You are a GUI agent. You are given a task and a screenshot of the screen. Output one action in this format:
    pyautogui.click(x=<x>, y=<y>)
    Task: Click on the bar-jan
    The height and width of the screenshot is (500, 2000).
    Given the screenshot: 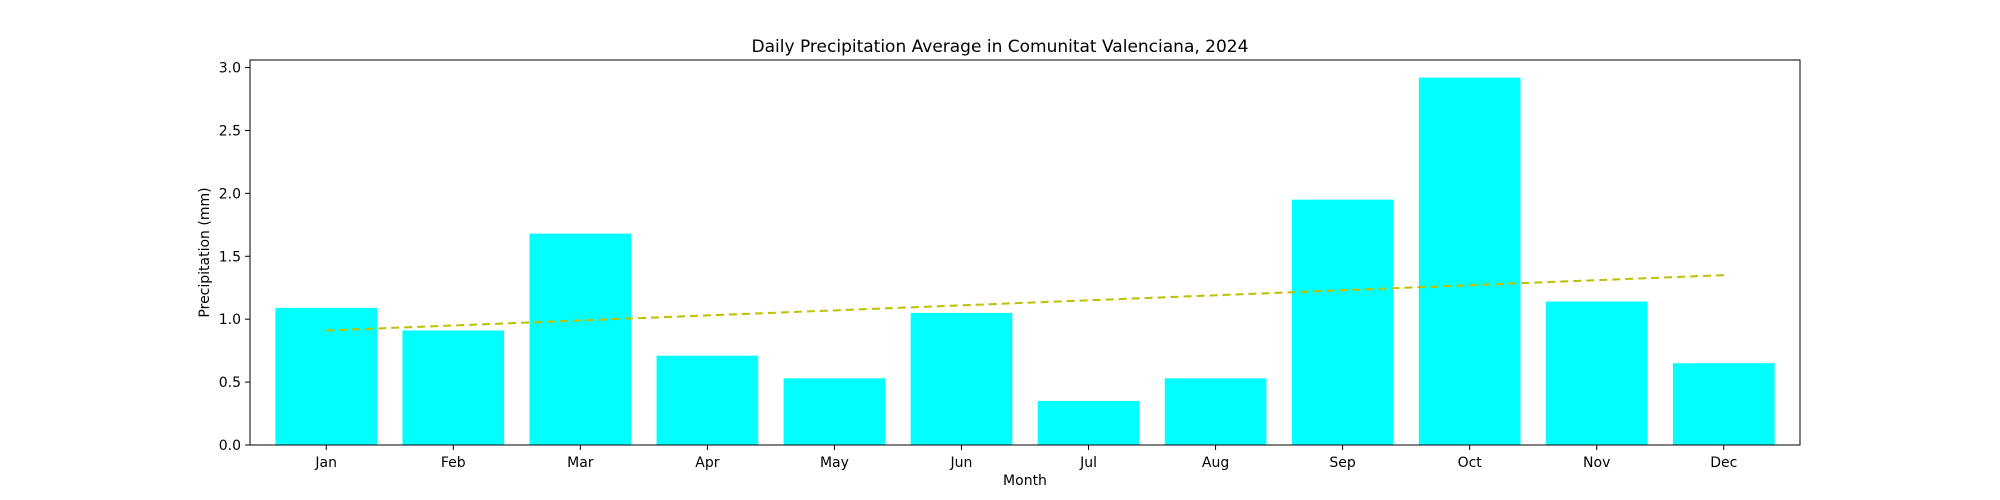 What is the action you would take?
    pyautogui.click(x=326, y=376)
    